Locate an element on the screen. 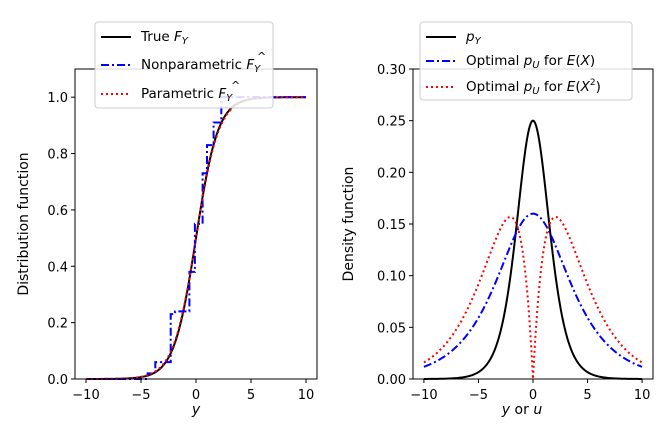 The width and height of the screenshot is (664, 443). right-x-axis-label: y or u is located at coordinates (522, 410).